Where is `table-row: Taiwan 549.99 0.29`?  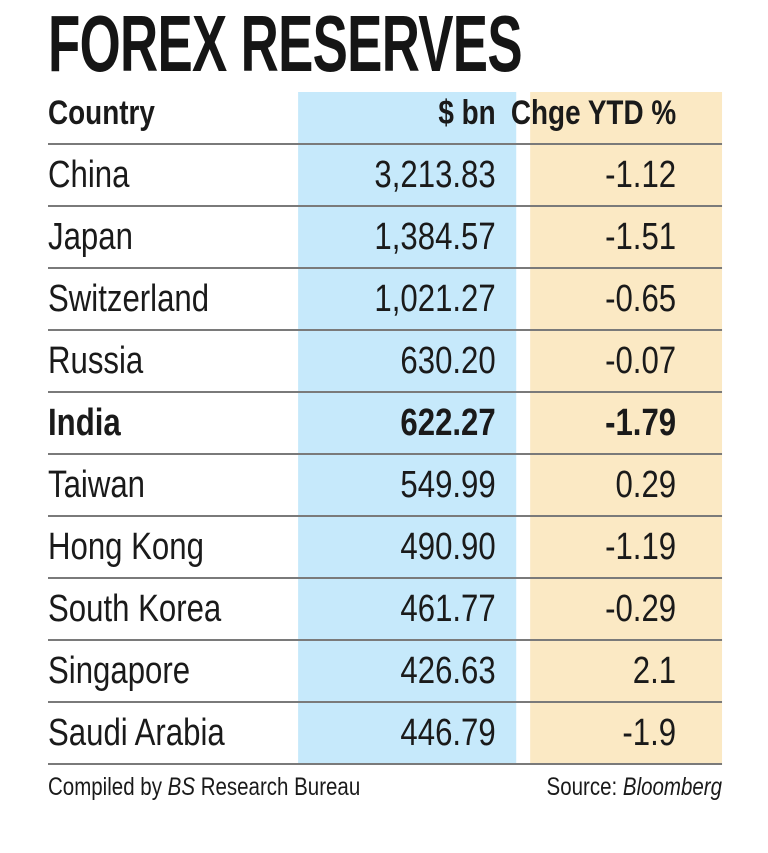
table-row: Taiwan 549.99 0.29 is located at coordinates (385, 486).